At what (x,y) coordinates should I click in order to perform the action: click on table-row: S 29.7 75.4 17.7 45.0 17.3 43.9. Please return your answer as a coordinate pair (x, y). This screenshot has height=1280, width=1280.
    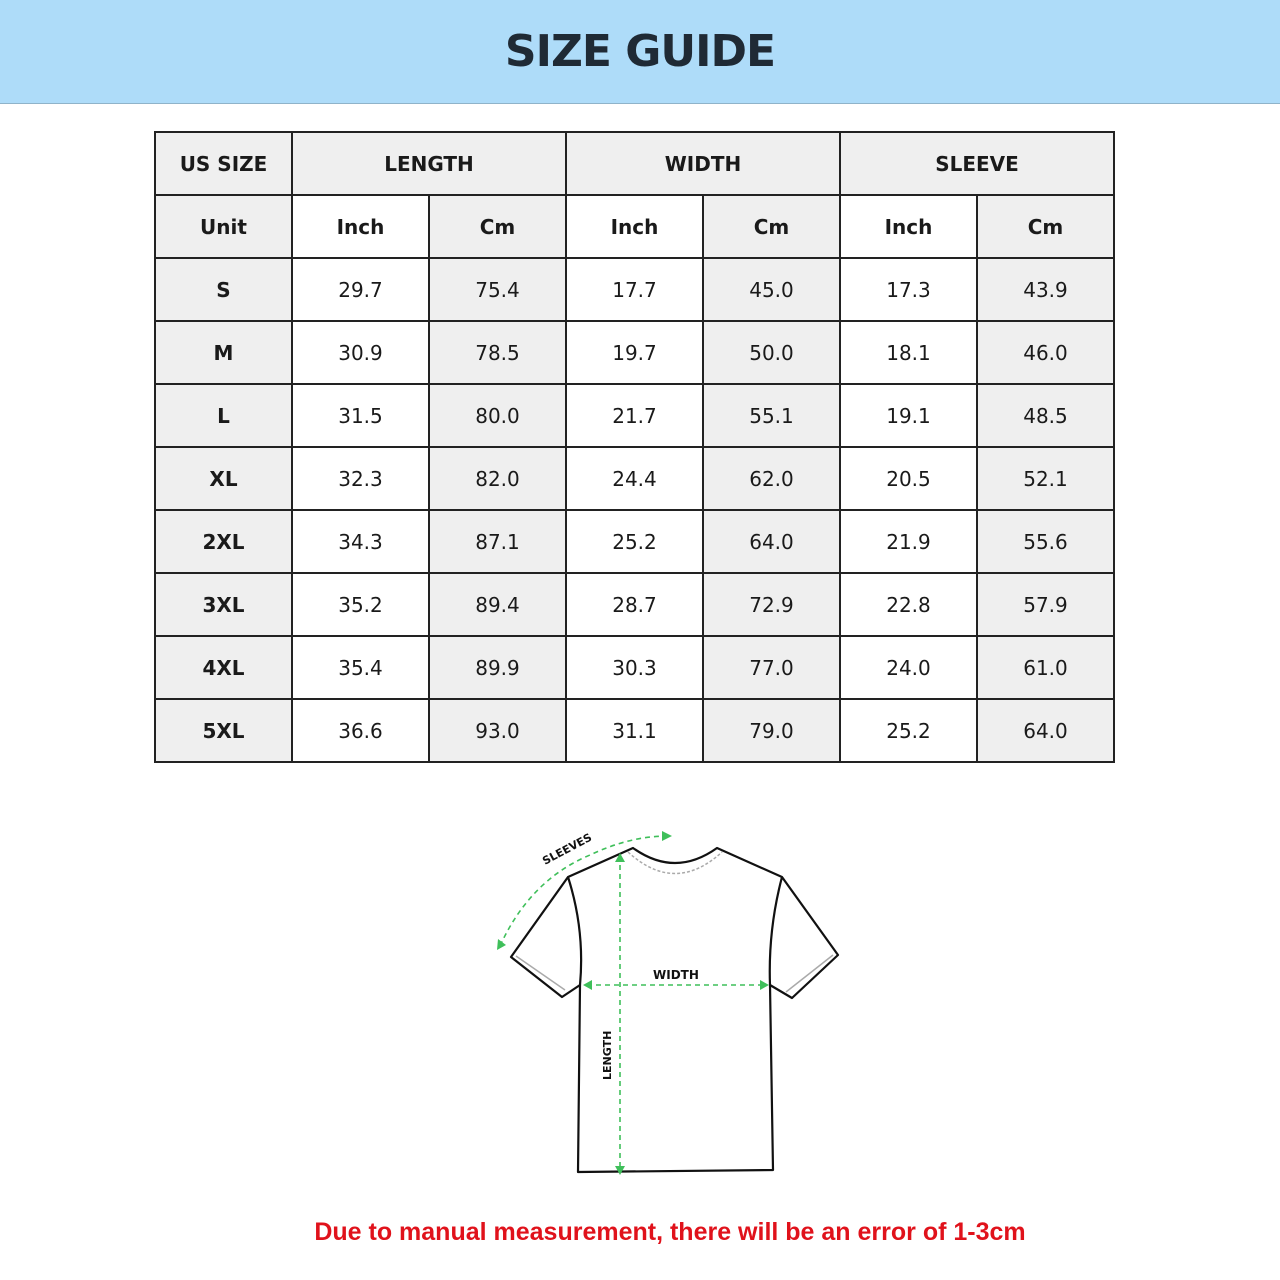
    Looking at the image, I should click on (634, 289).